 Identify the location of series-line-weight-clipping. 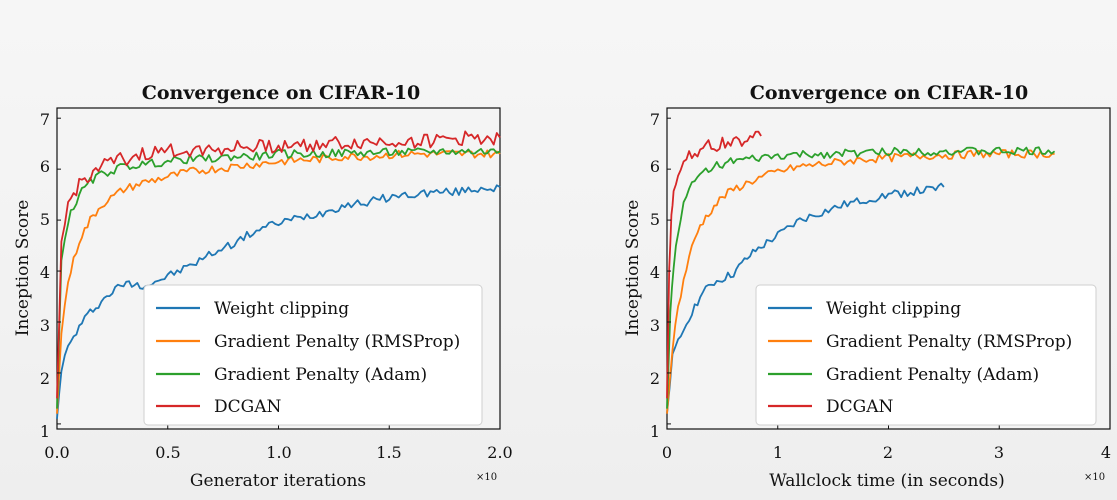
(805, 298).